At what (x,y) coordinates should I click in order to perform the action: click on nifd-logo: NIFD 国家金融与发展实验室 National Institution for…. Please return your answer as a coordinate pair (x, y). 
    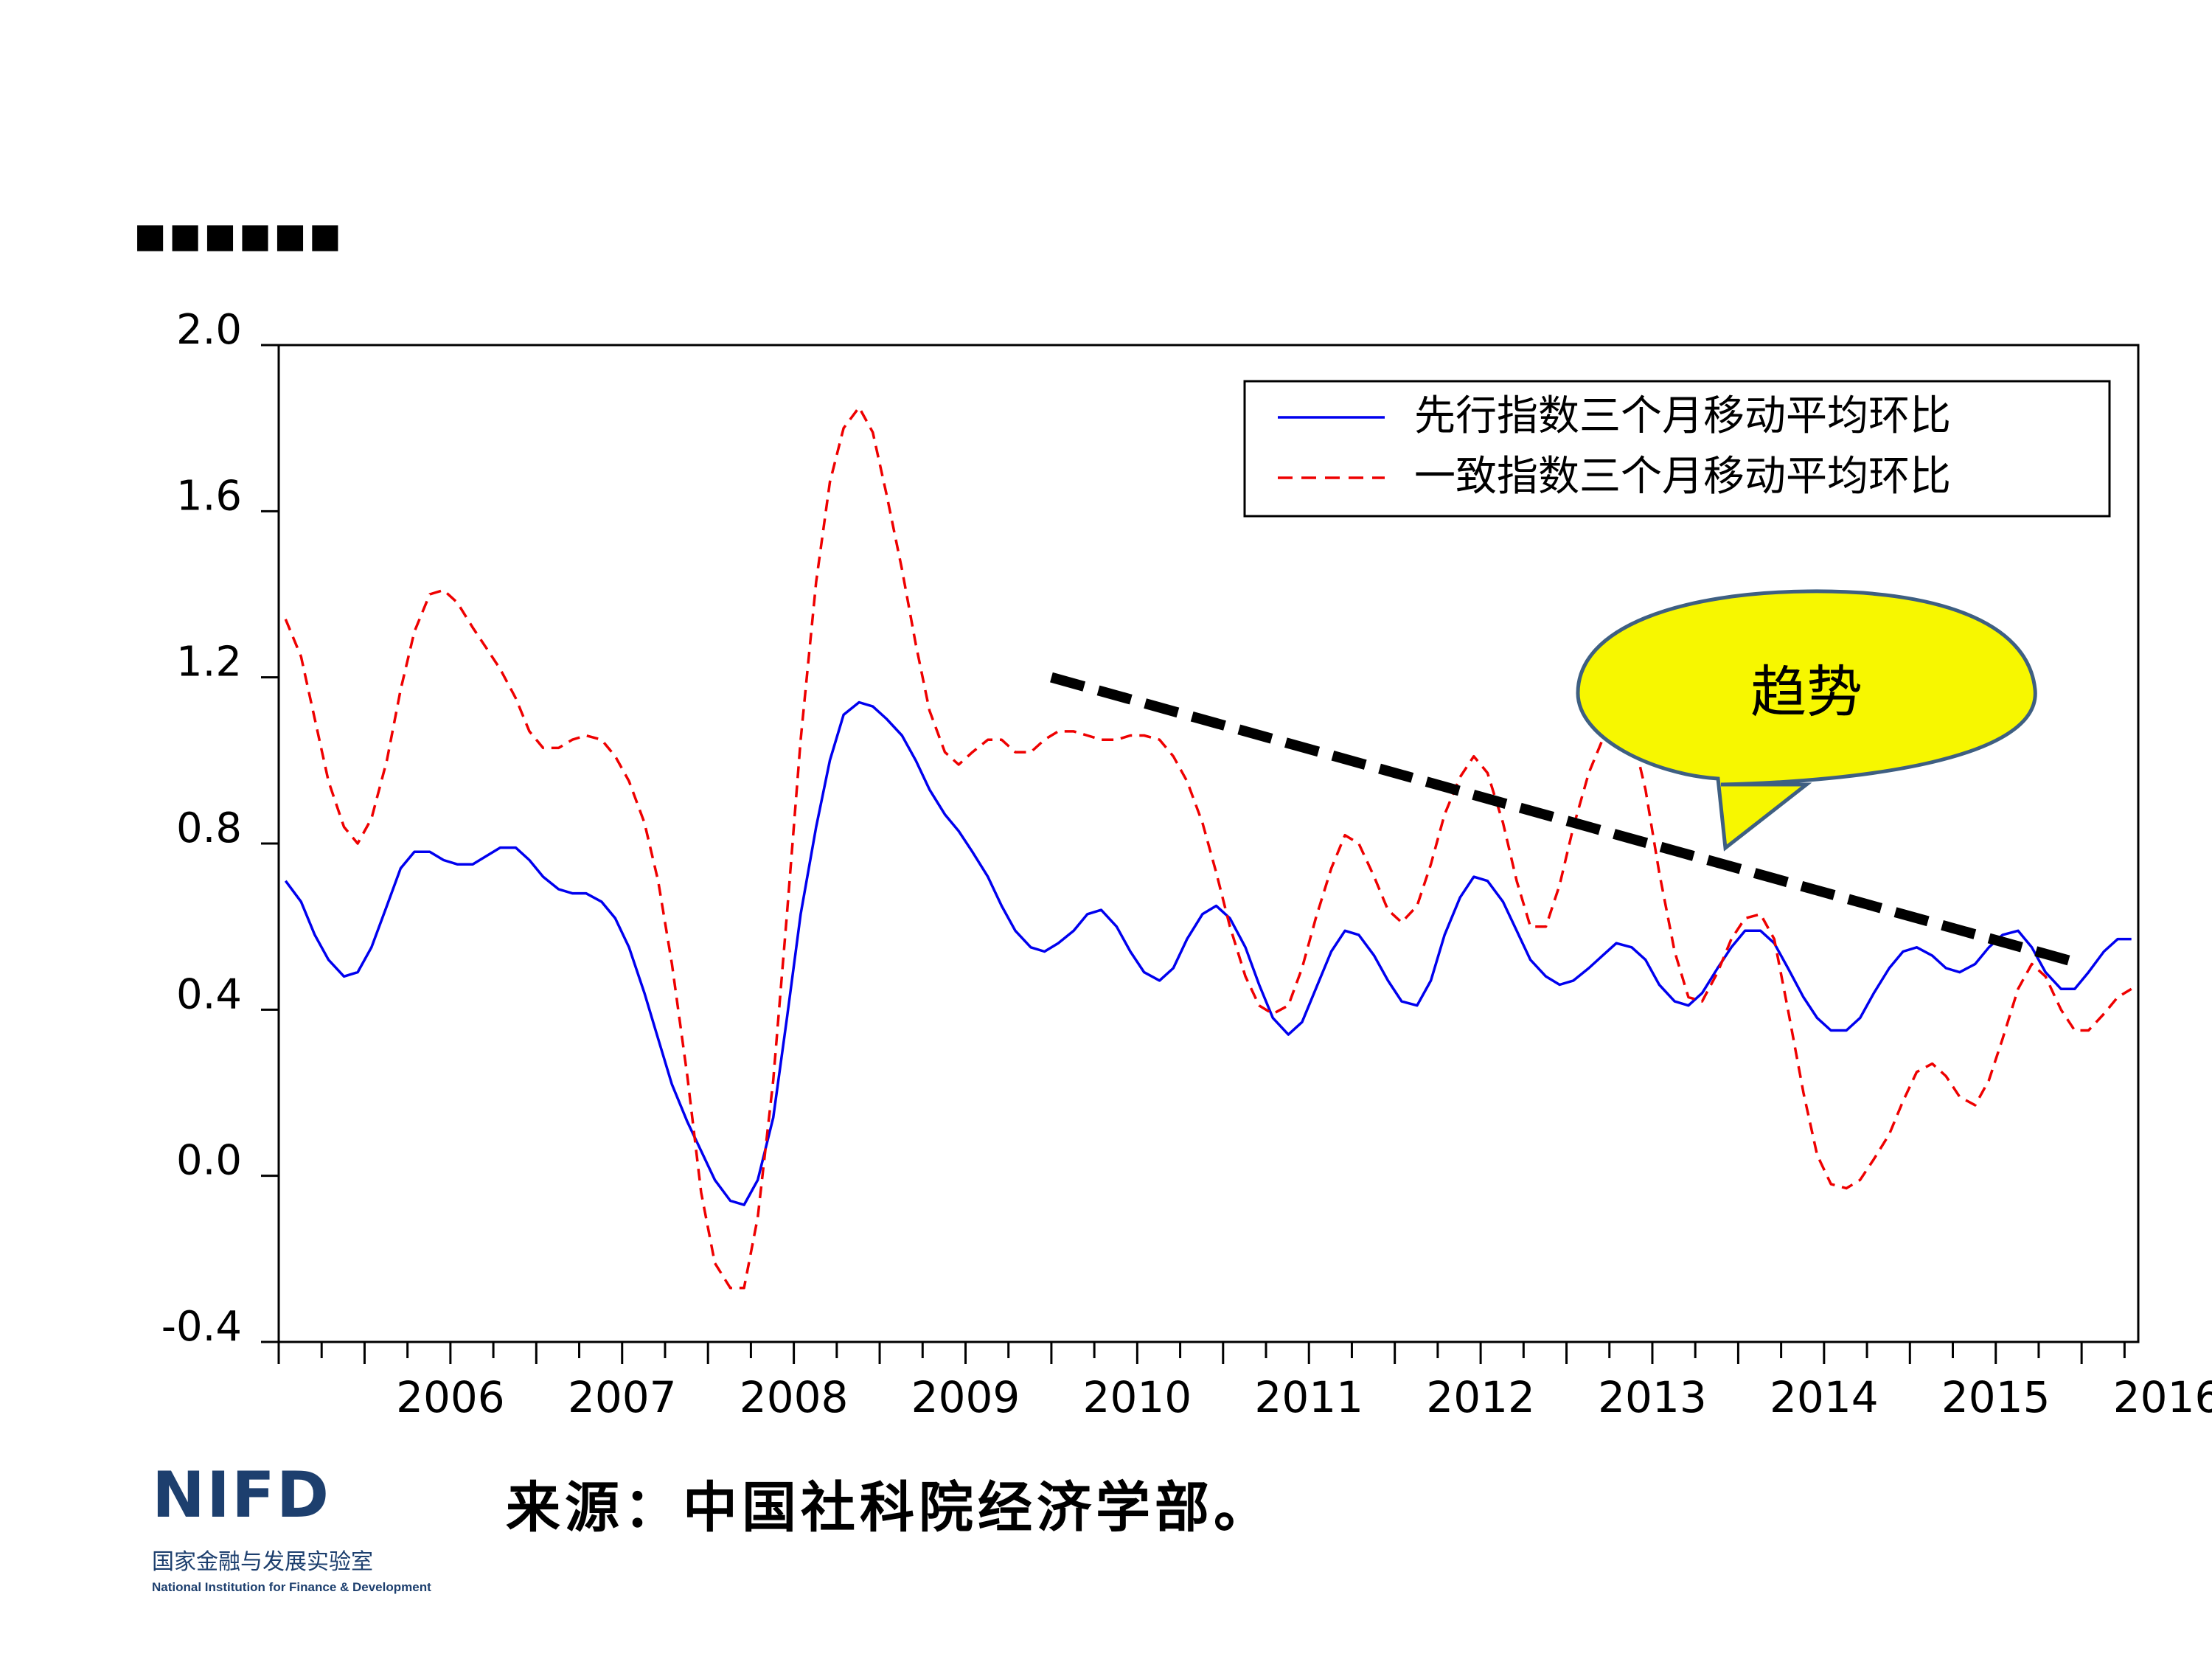
    Looking at the image, I should click on (299, 1529).